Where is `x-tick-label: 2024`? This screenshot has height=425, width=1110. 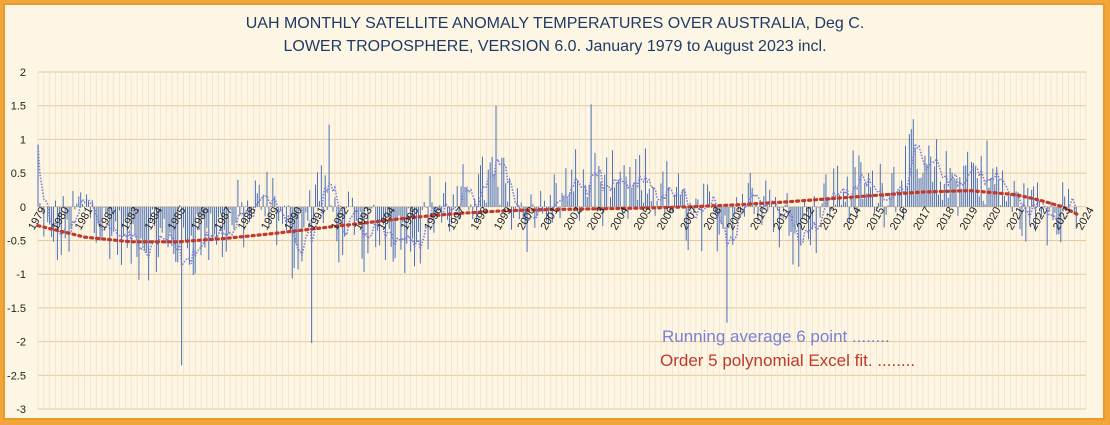 x-tick-label: 2024 is located at coordinates (1085, 218).